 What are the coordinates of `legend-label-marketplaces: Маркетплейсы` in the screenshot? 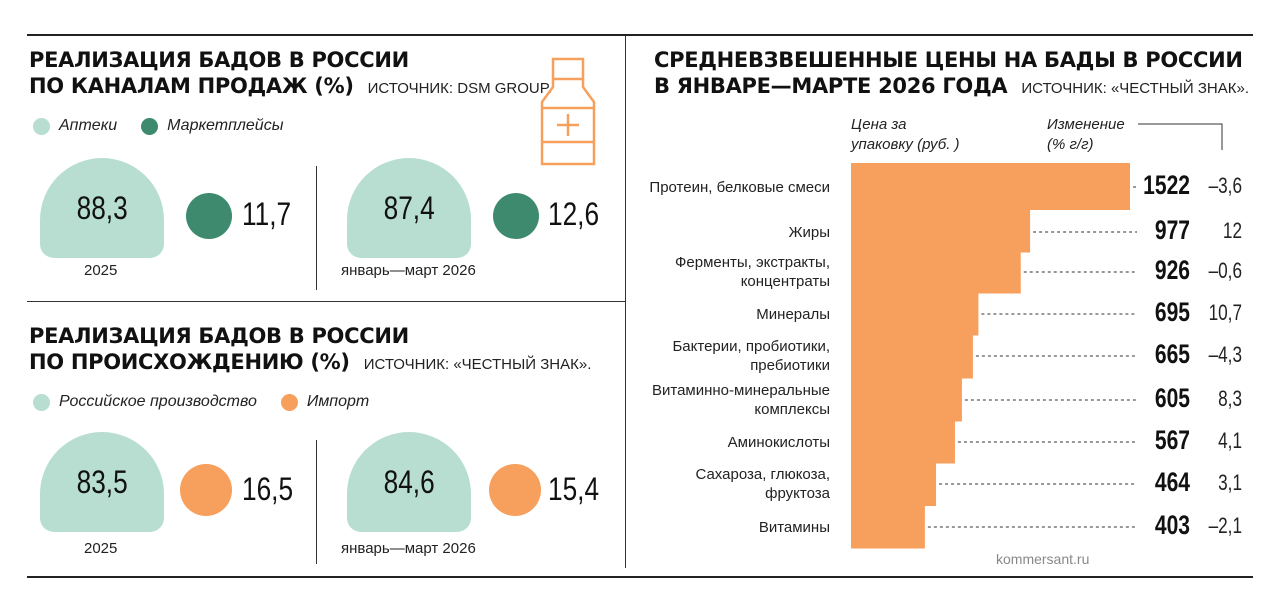 It's located at (225, 125).